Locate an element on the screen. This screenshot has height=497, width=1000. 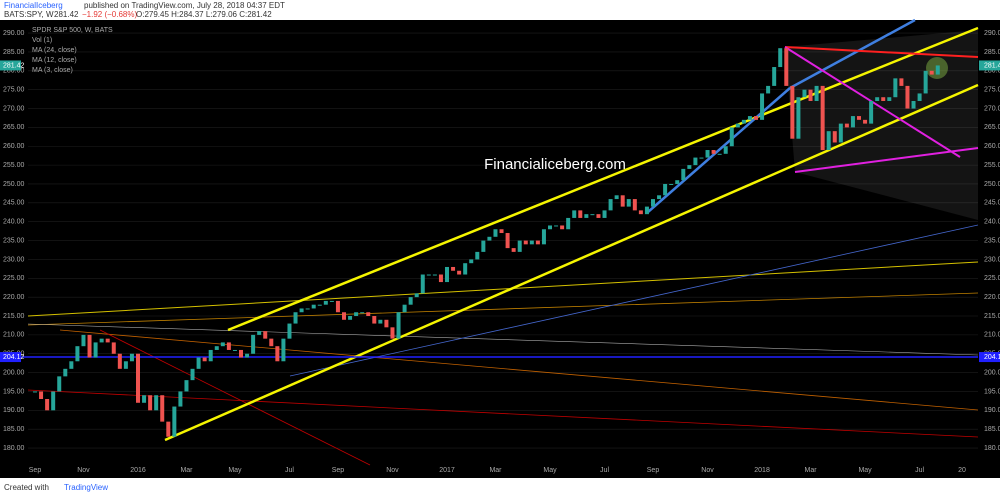
y-tick-label: 280.00 is located at coordinates (992, 71).